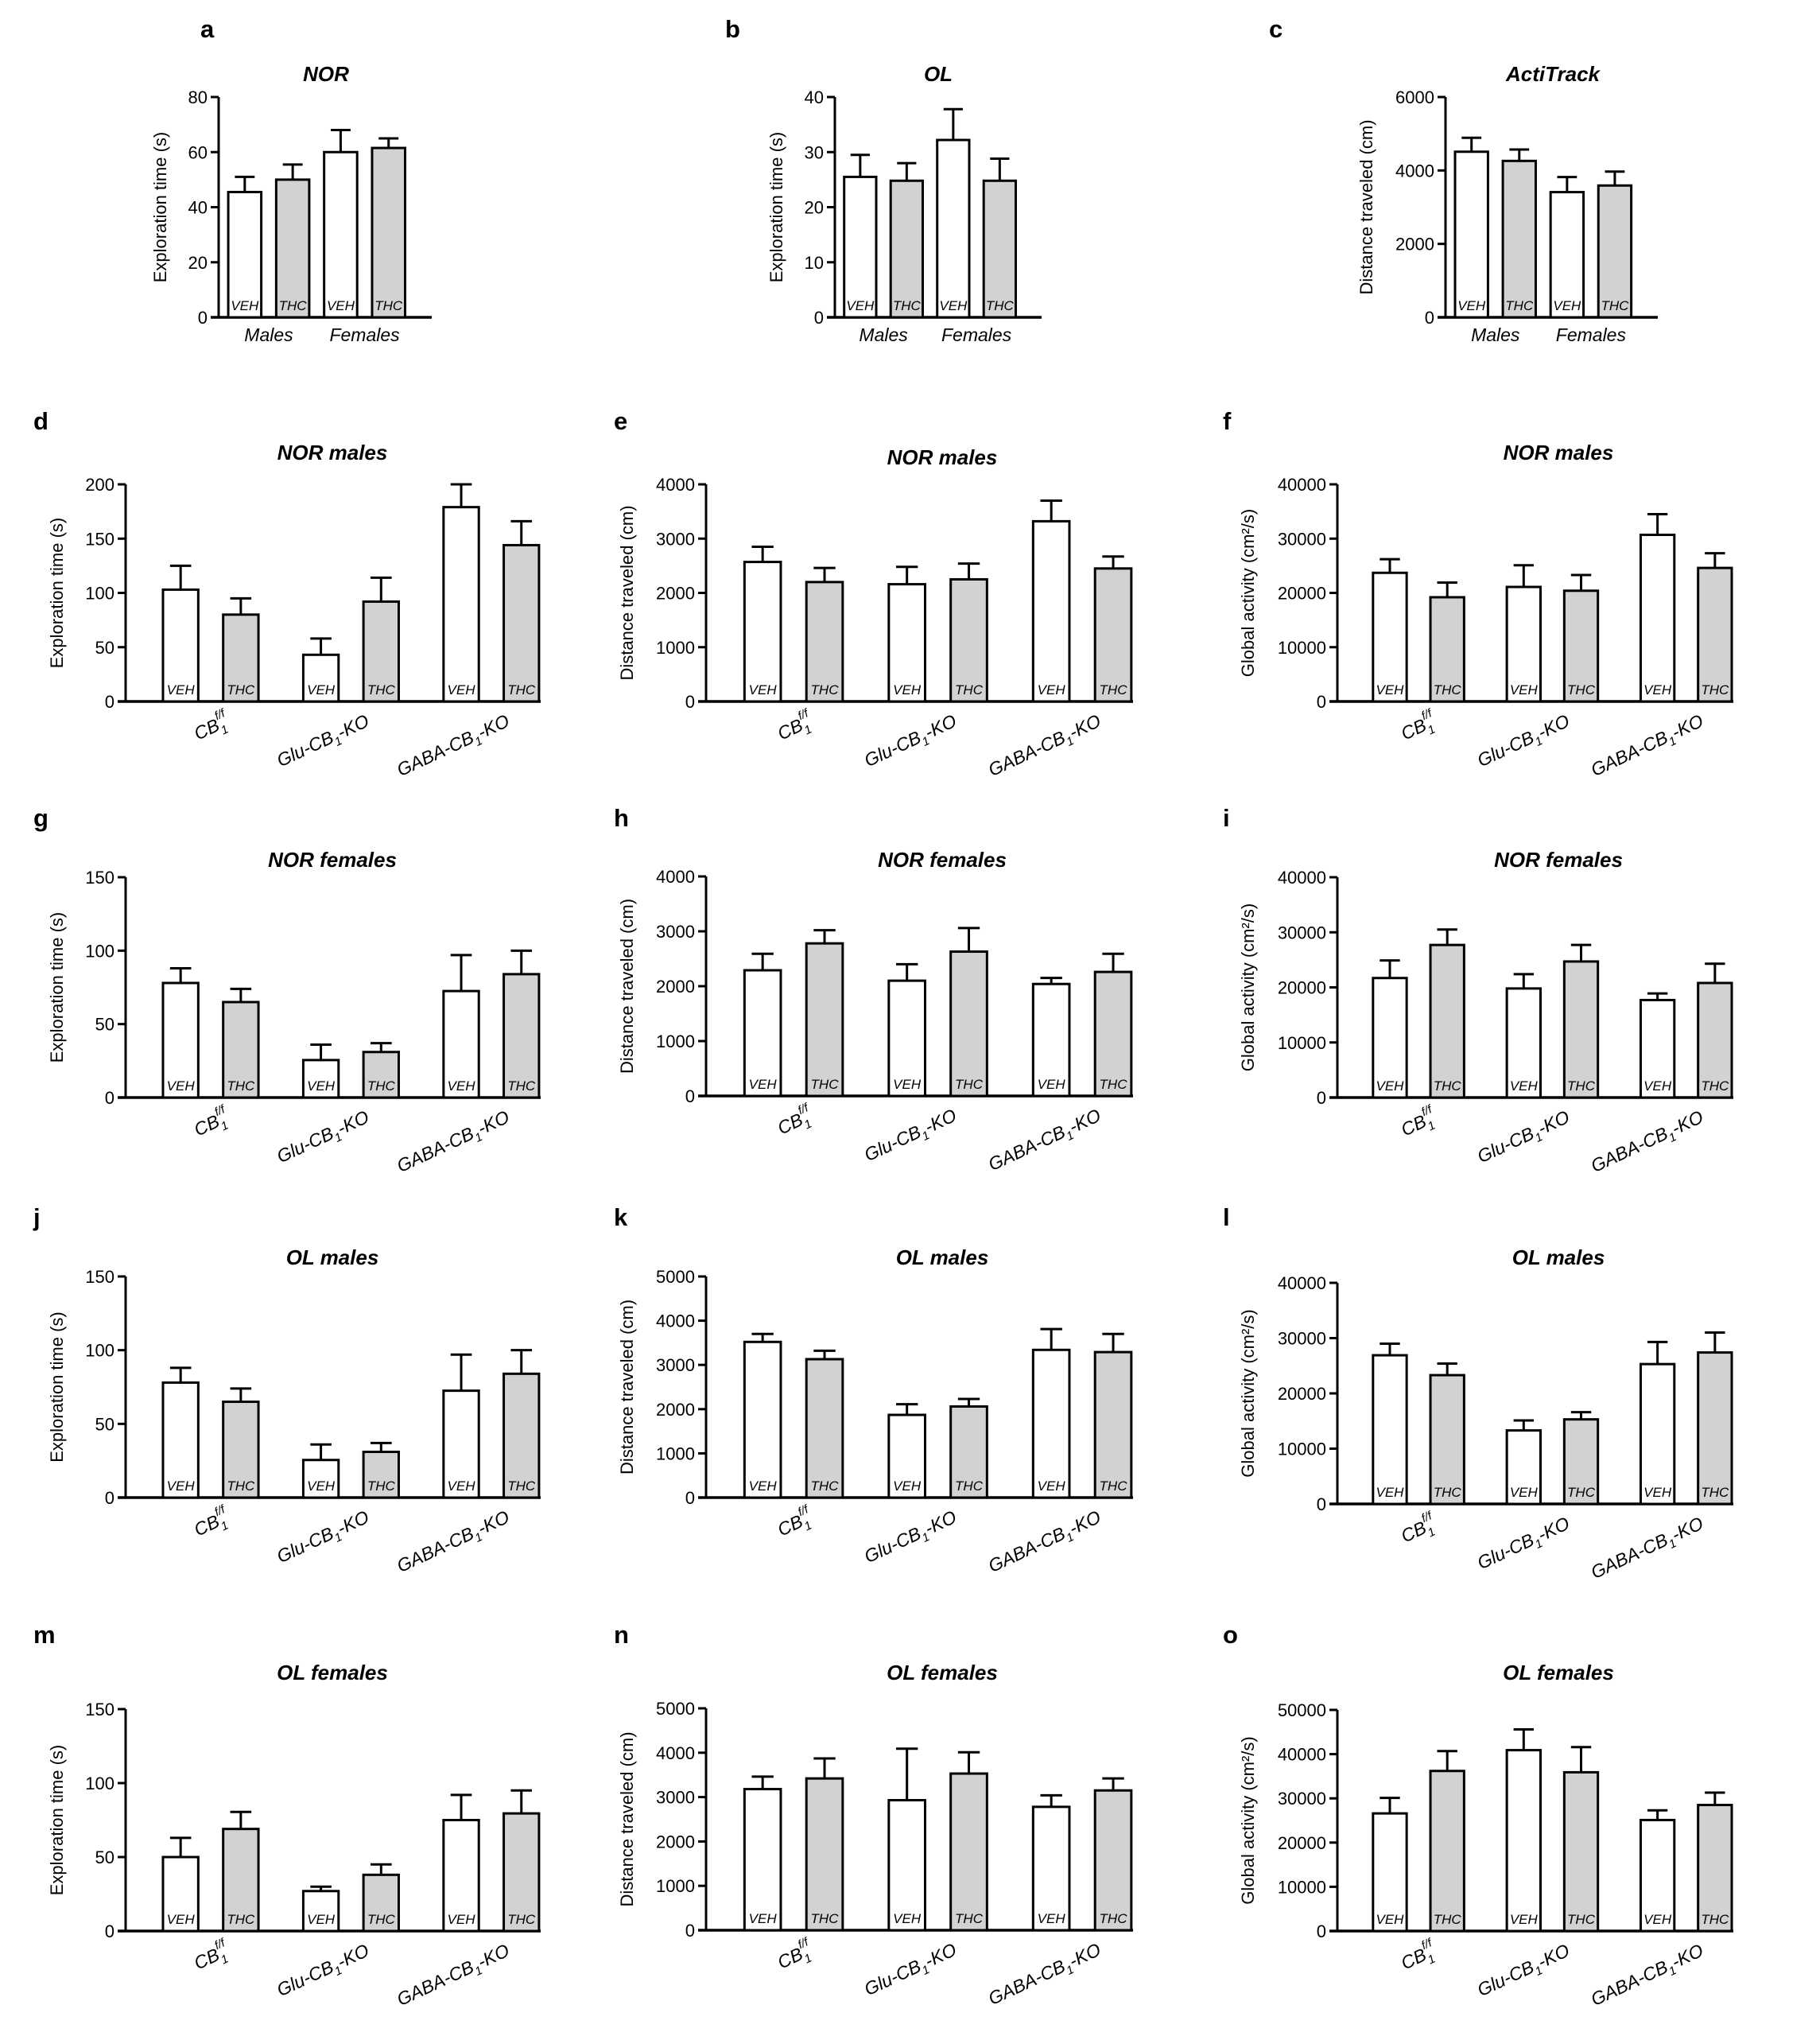 The height and width of the screenshot is (2036, 1820). I want to click on y-tick-label: 6000, so click(1414, 97).